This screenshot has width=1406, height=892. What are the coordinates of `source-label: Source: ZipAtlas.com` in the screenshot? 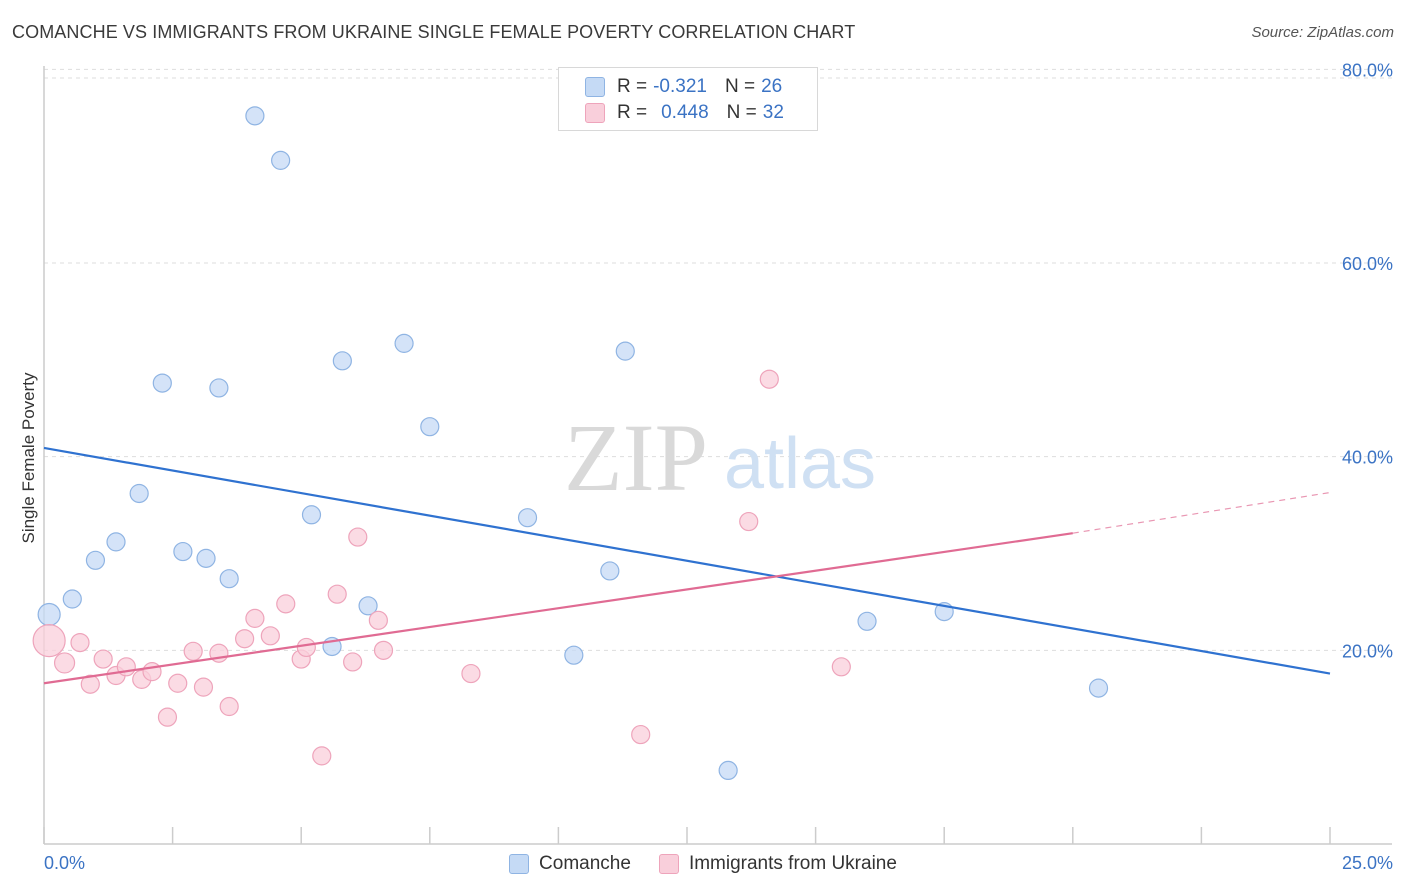 It's located at (1322, 32).